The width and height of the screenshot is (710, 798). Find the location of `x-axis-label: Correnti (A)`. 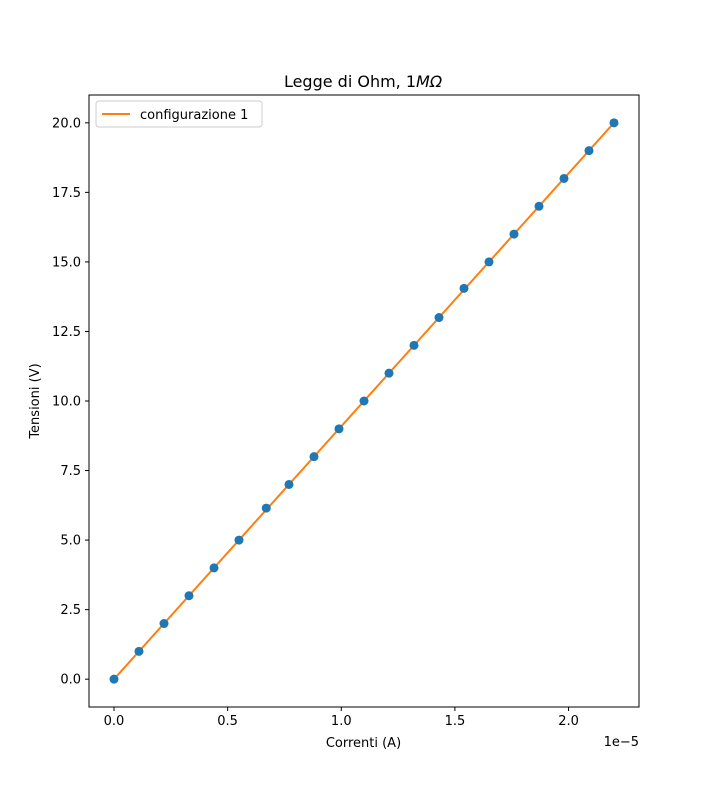

x-axis-label: Correnti (A) is located at coordinates (363, 743).